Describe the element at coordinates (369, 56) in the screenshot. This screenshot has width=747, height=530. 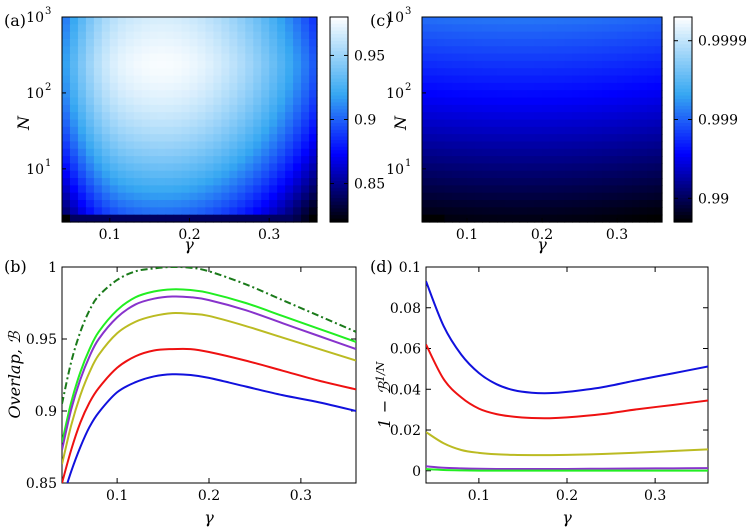
I see `colorbar-tick-label: 0.95` at that location.